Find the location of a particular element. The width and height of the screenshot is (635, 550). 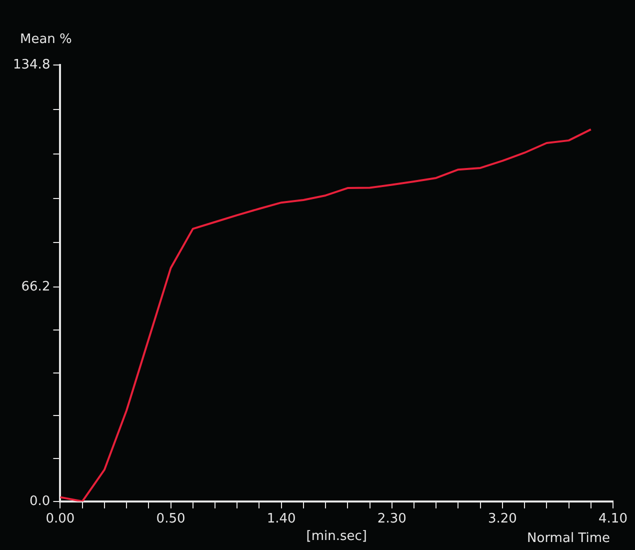

x-tick-label: 3.20 is located at coordinates (502, 519).